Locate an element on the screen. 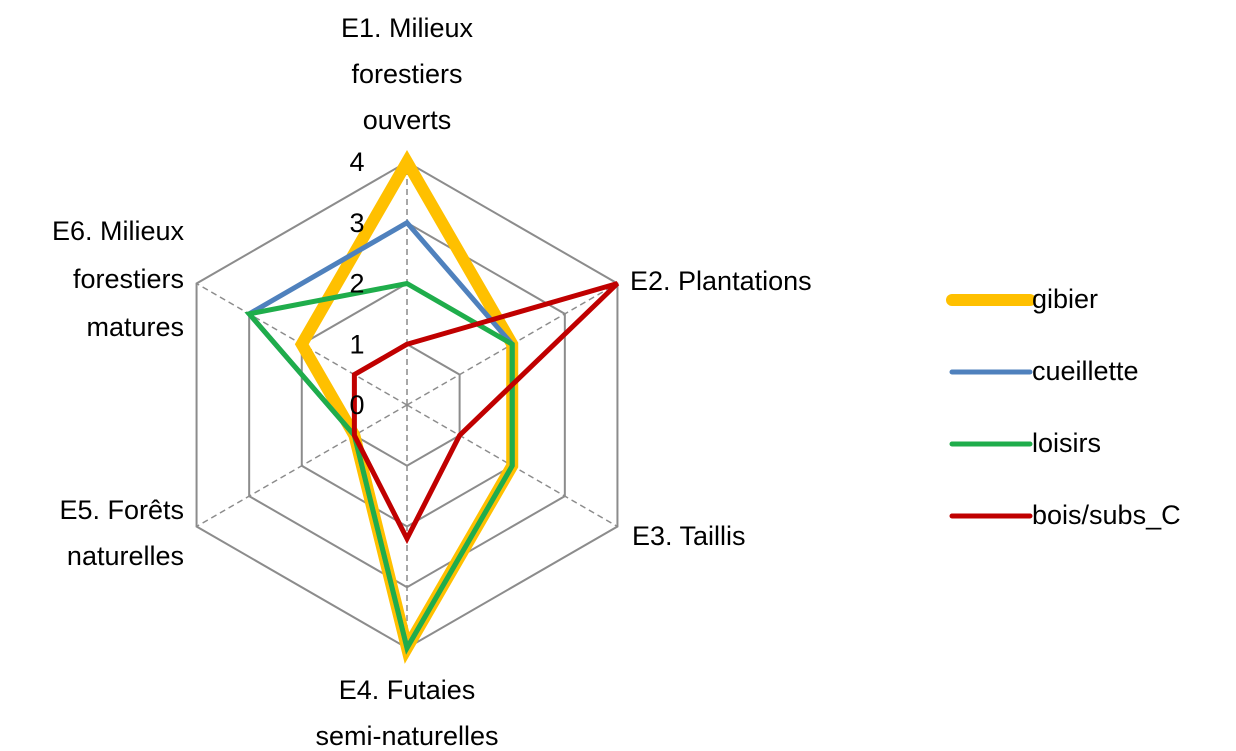 The height and width of the screenshot is (751, 1236). axis-tick-label: 1 is located at coordinates (356, 344).